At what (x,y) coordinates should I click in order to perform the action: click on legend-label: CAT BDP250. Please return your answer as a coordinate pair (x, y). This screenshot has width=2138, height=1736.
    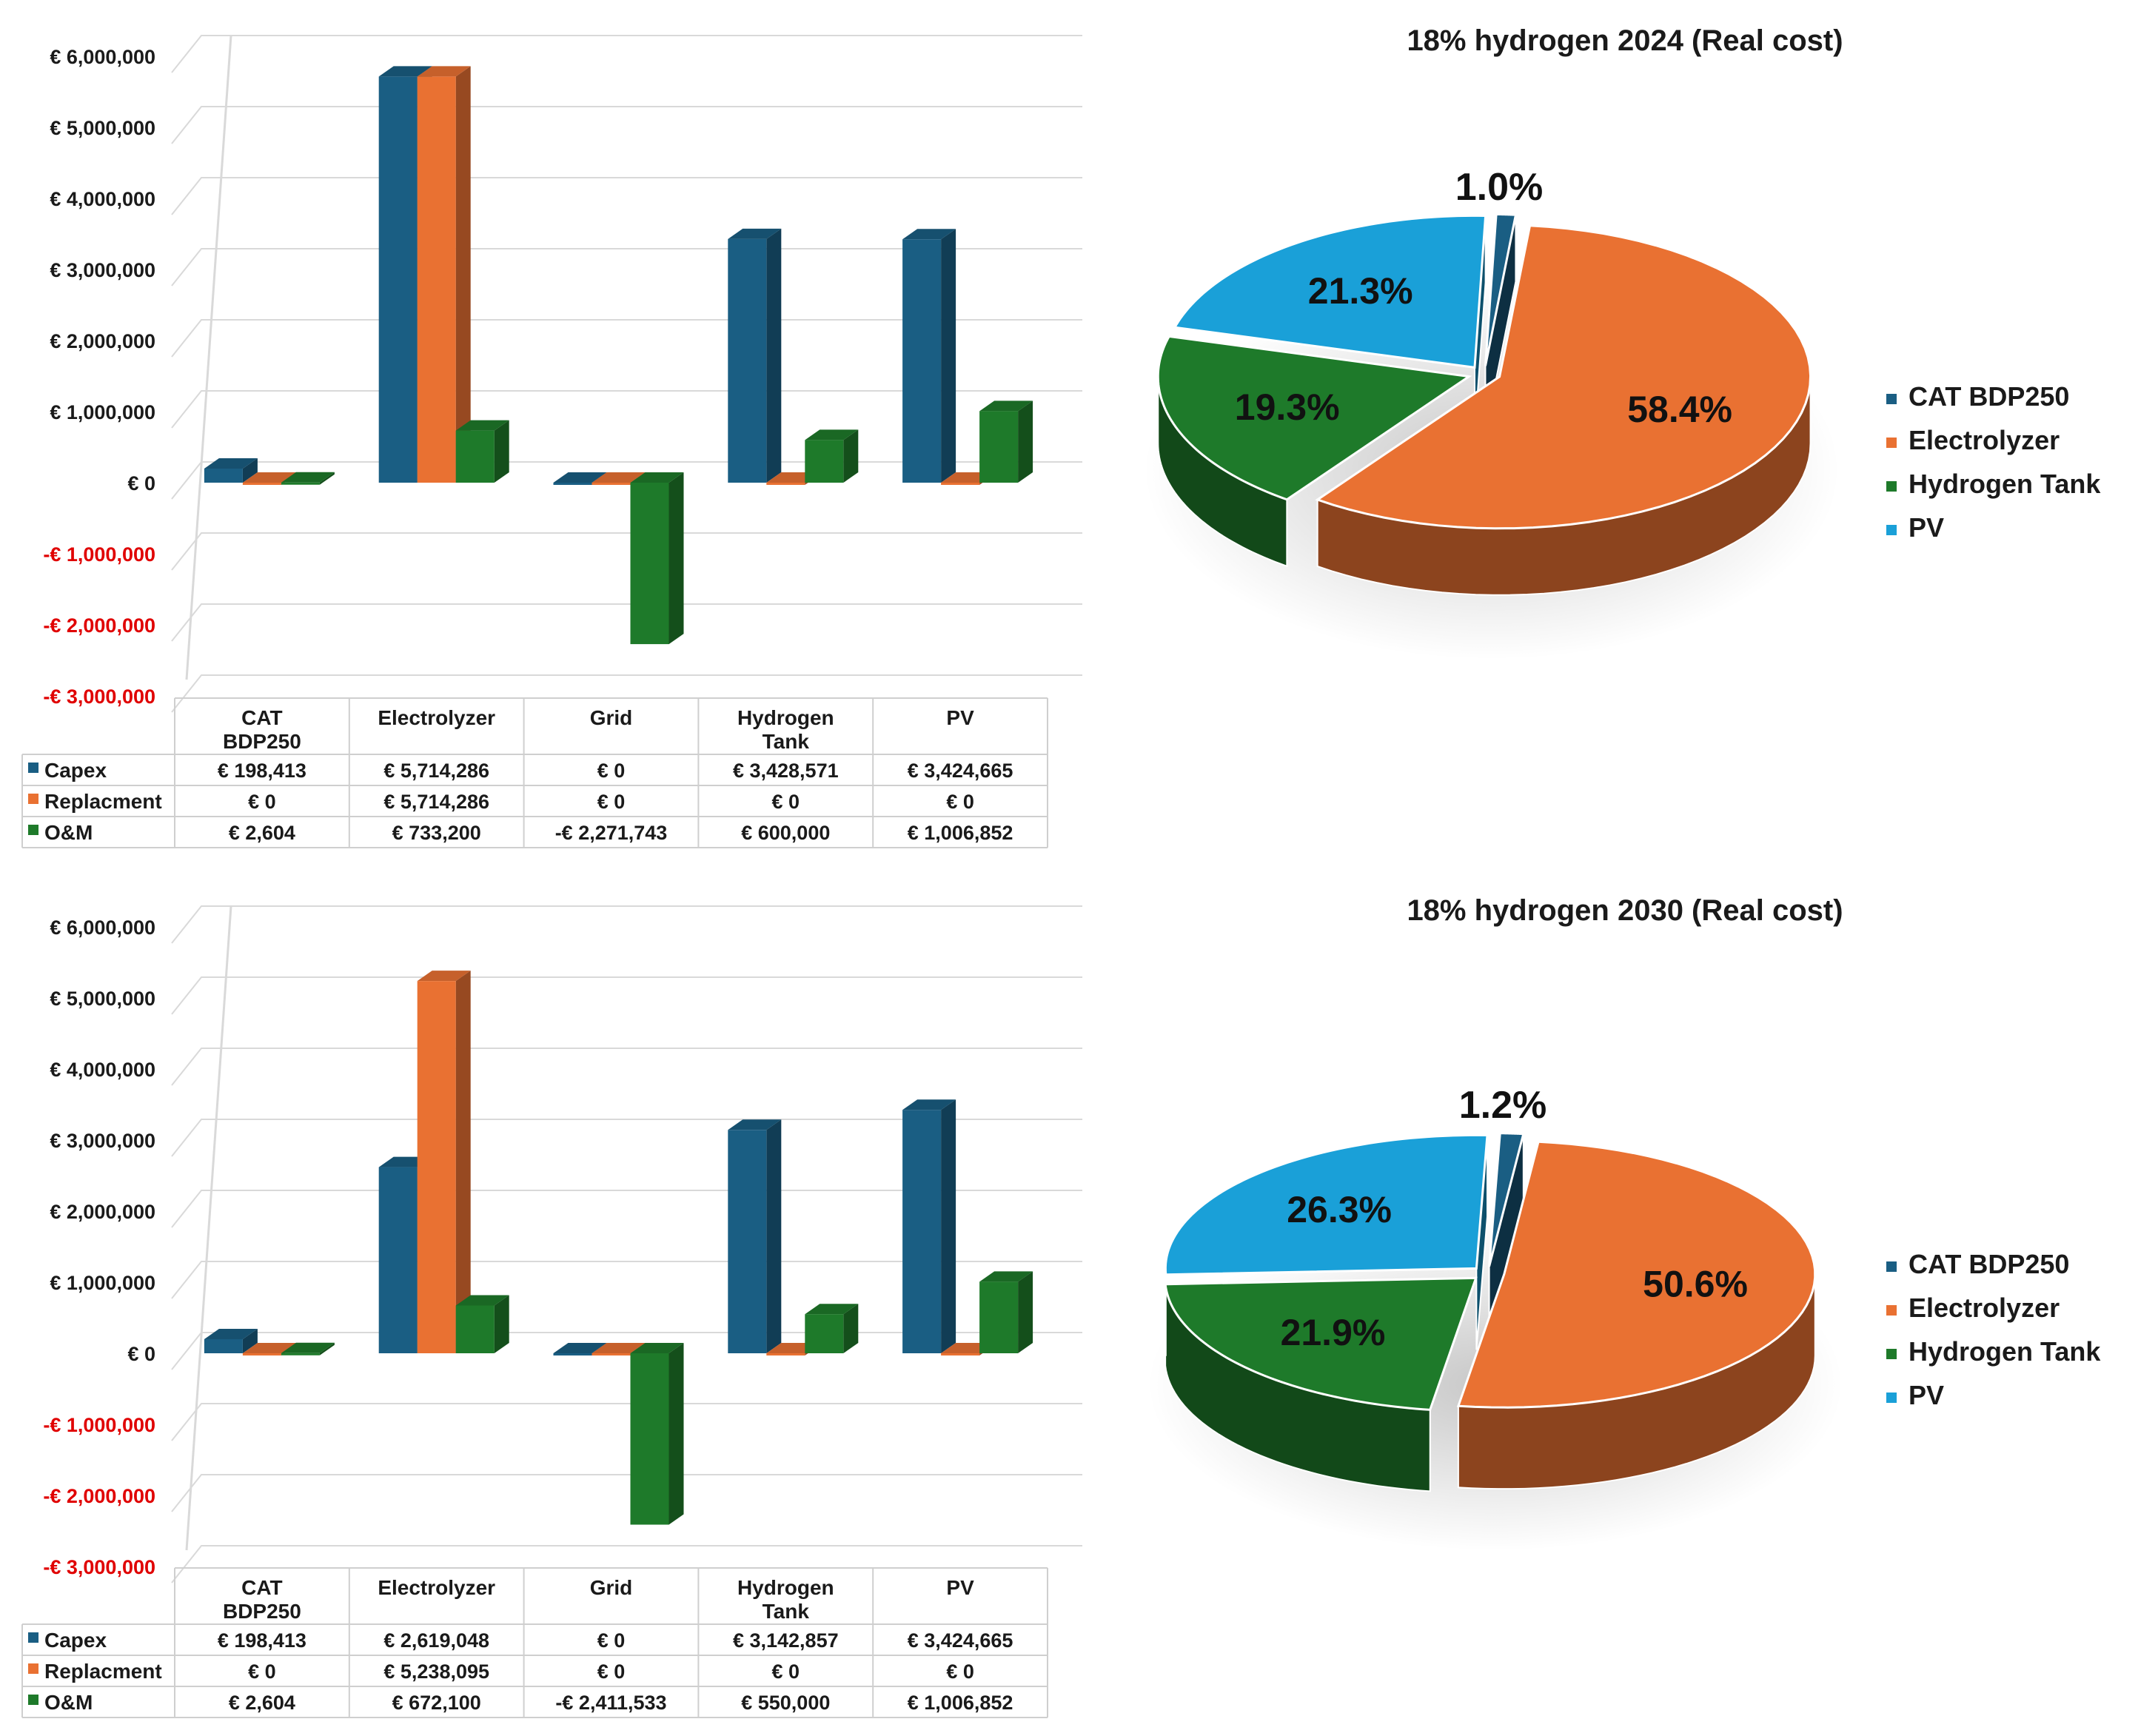
    Looking at the image, I should click on (1989, 396).